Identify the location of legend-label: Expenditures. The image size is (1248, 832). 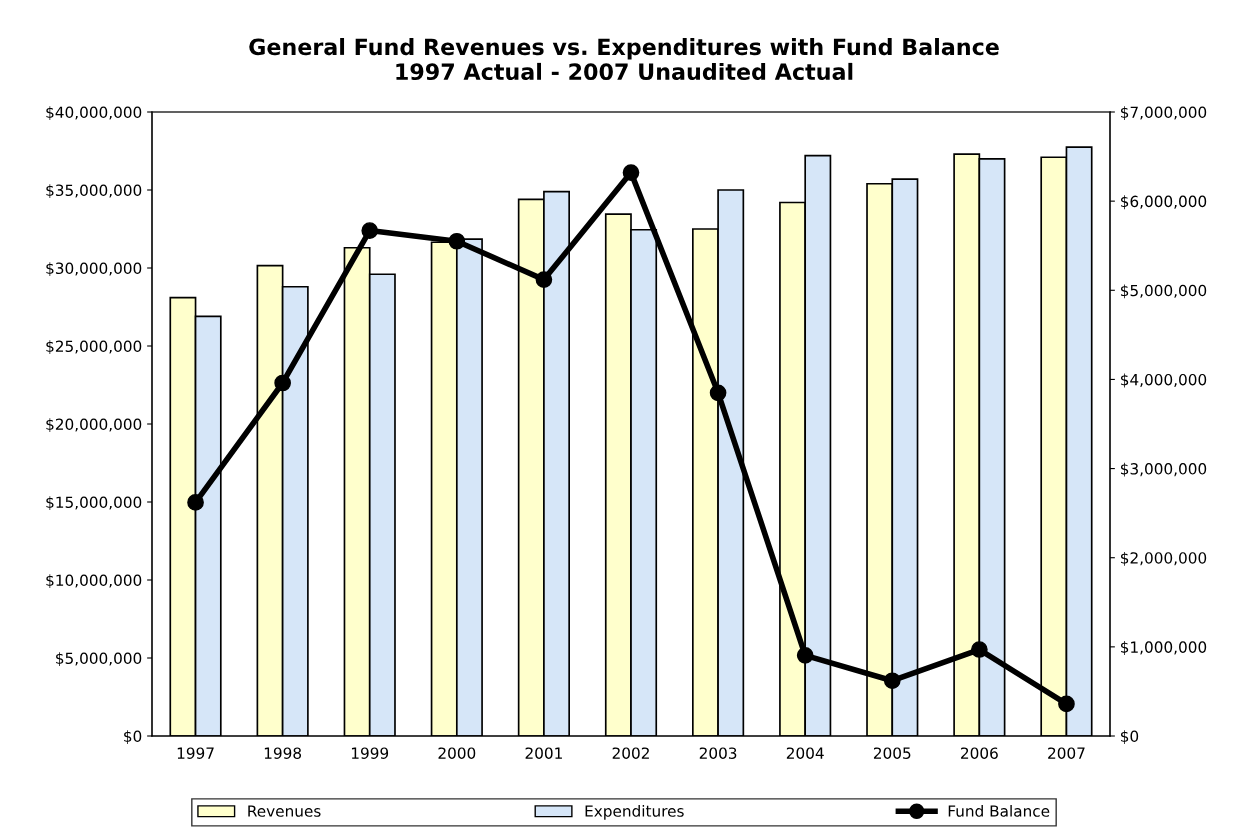
(634, 812).